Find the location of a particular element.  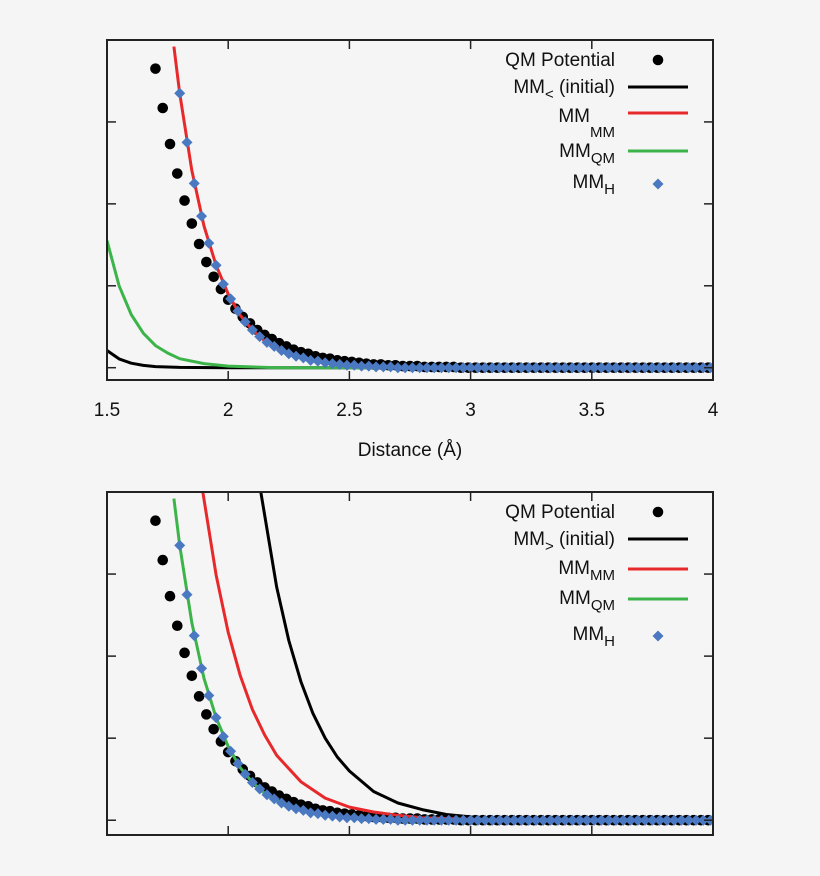

legend-label: MM< (initial) is located at coordinates (564, 90).